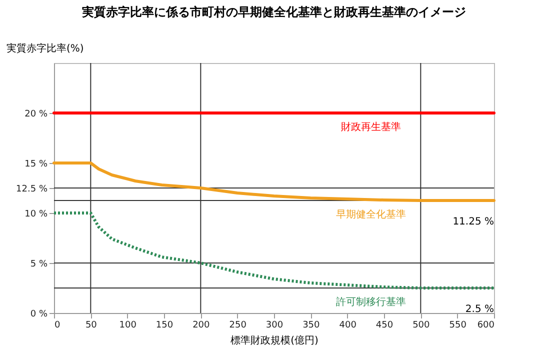 This screenshot has height=349, width=537. Describe the element at coordinates (421, 325) in the screenshot. I see `x-tick-label: 500` at that location.